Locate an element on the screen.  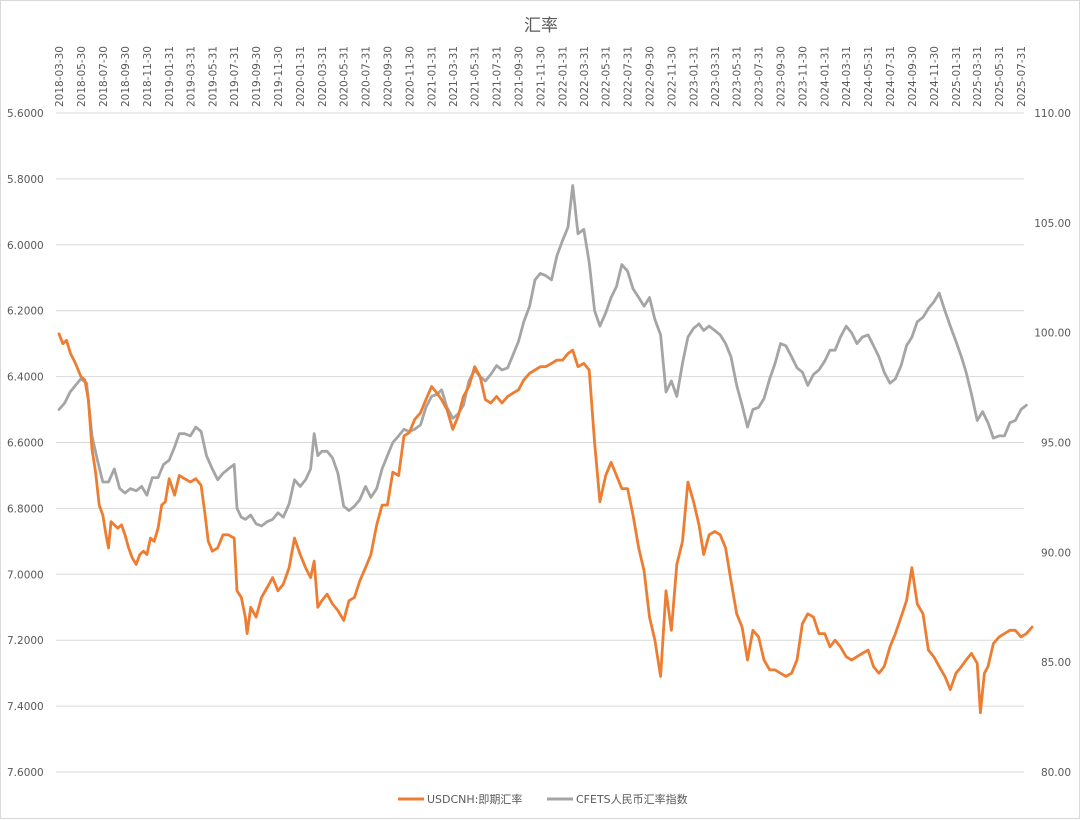
x-tick-label: 2025-01-31 is located at coordinates (957, 76).